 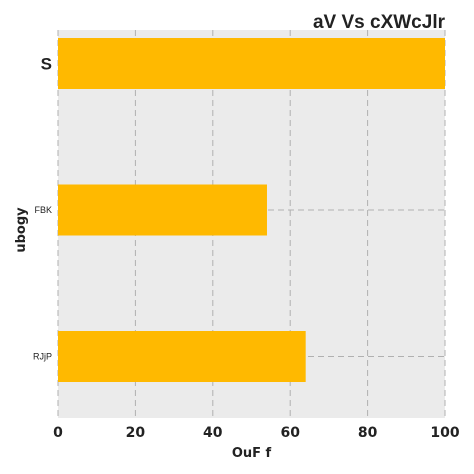 What do you see at coordinates (251, 63) in the screenshot?
I see `bar-s` at bounding box center [251, 63].